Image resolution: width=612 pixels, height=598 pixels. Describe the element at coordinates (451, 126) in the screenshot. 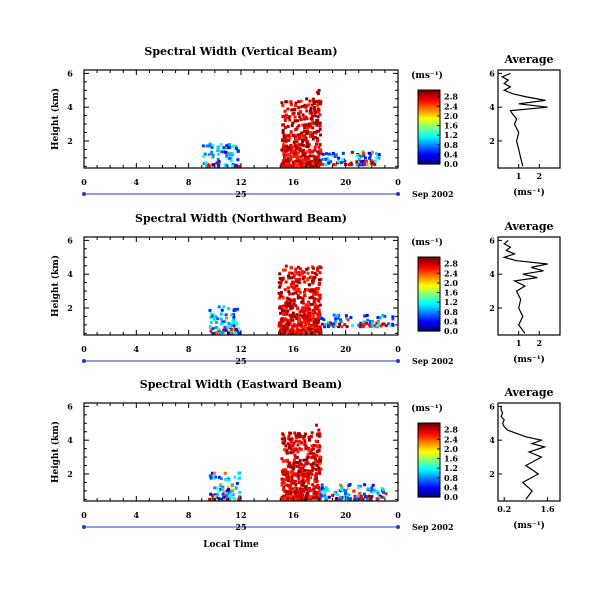

I see `colorbar-tick-label: 1.6` at that location.